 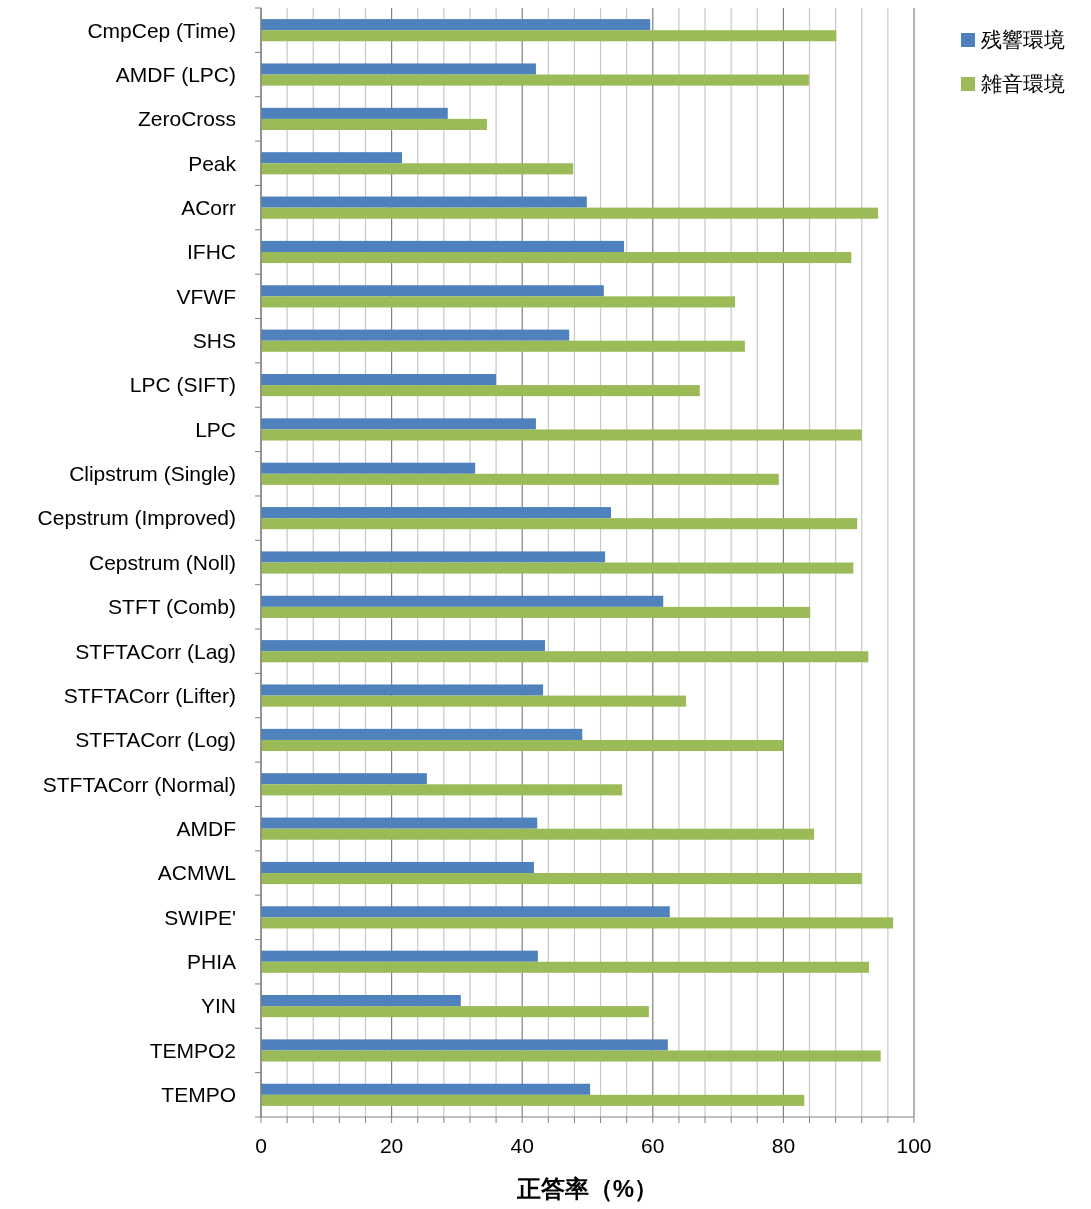 What do you see at coordinates (783, 1145) in the screenshot?
I see `x-tick-label: 80` at bounding box center [783, 1145].